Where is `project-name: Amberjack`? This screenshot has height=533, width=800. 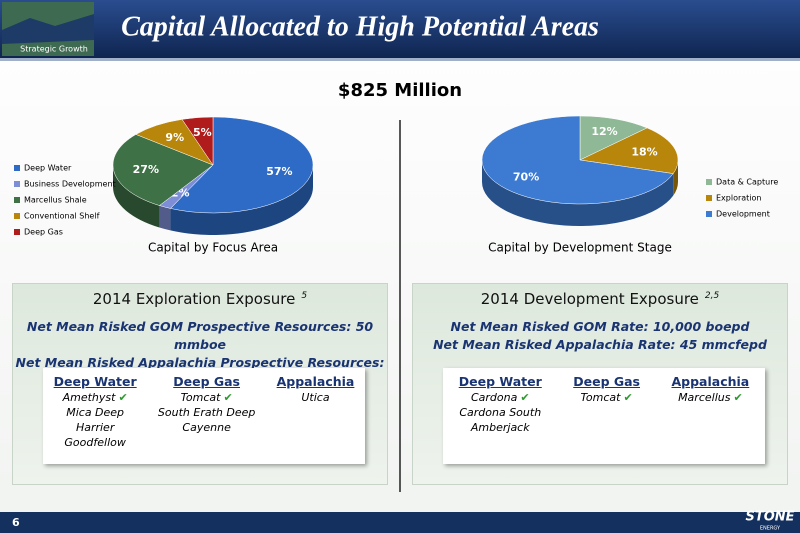
project-name: Amberjack is located at coordinates (500, 427).